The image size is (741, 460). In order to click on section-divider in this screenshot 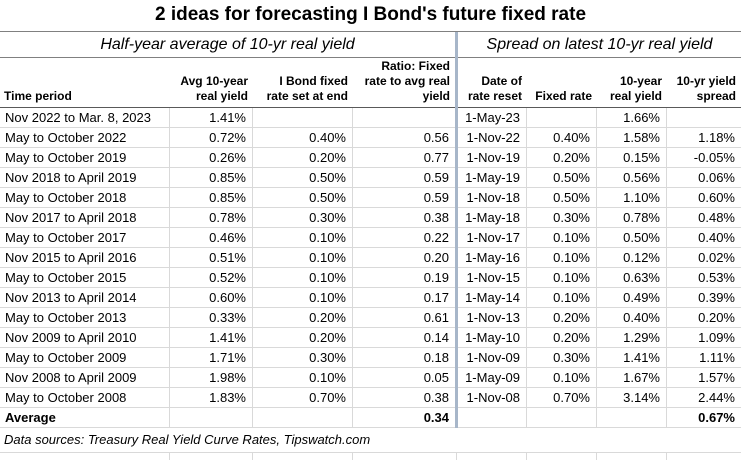, I will do `click(456, 230)`.